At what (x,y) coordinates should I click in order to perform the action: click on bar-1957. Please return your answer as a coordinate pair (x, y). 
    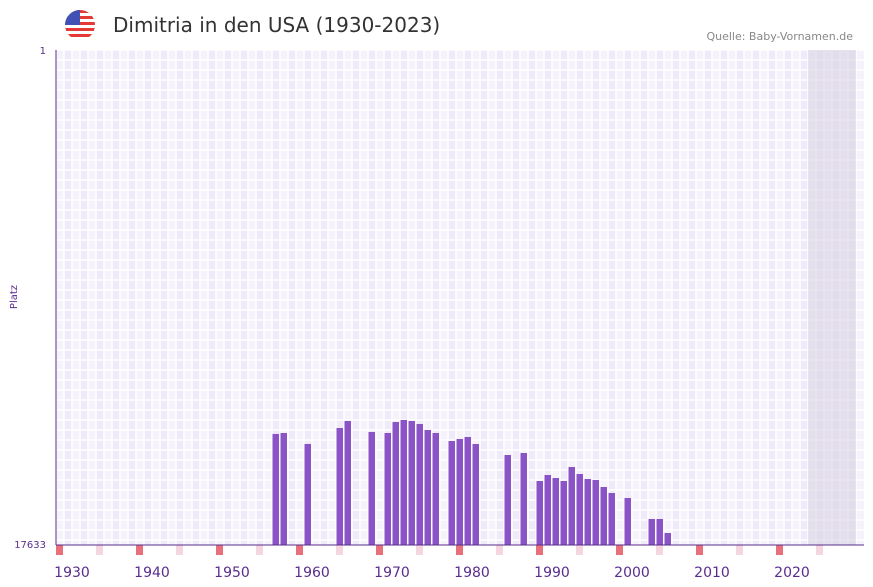
    Looking at the image, I should click on (275, 489).